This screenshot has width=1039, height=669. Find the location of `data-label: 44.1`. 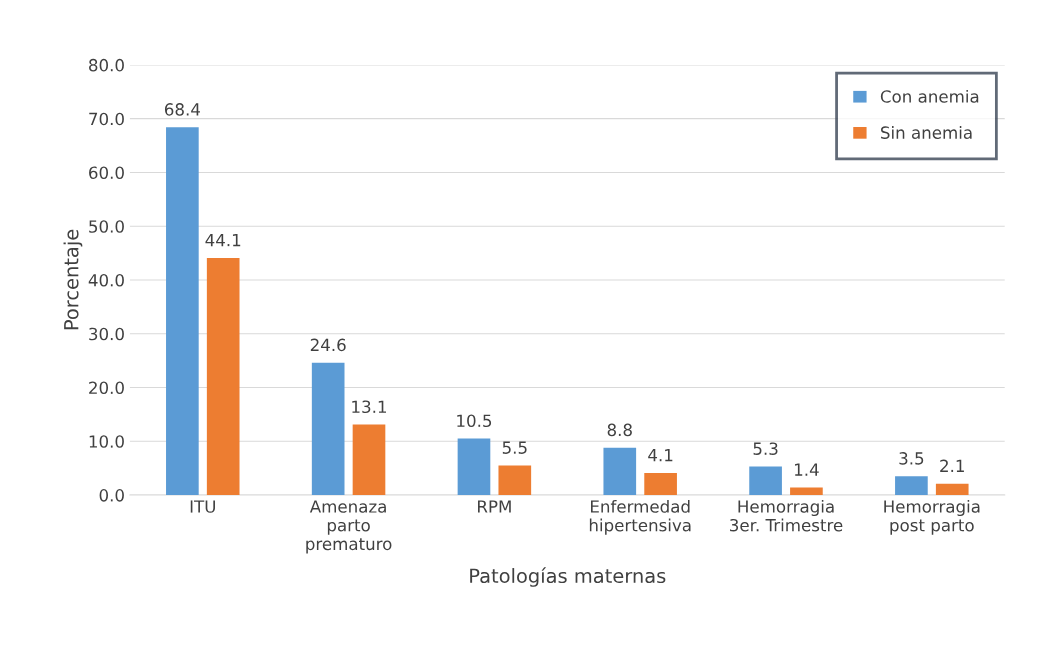

data-label: 44.1 is located at coordinates (223, 240).